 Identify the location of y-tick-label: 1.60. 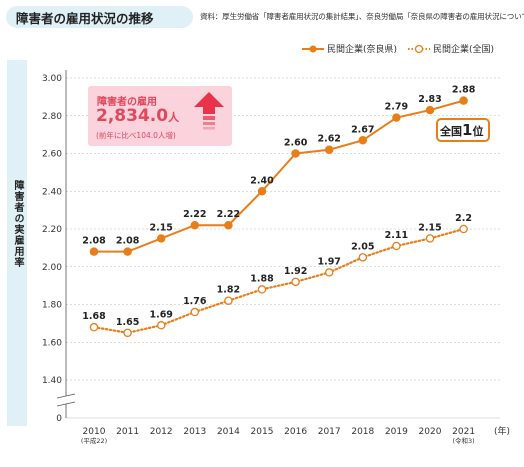
(52, 343).